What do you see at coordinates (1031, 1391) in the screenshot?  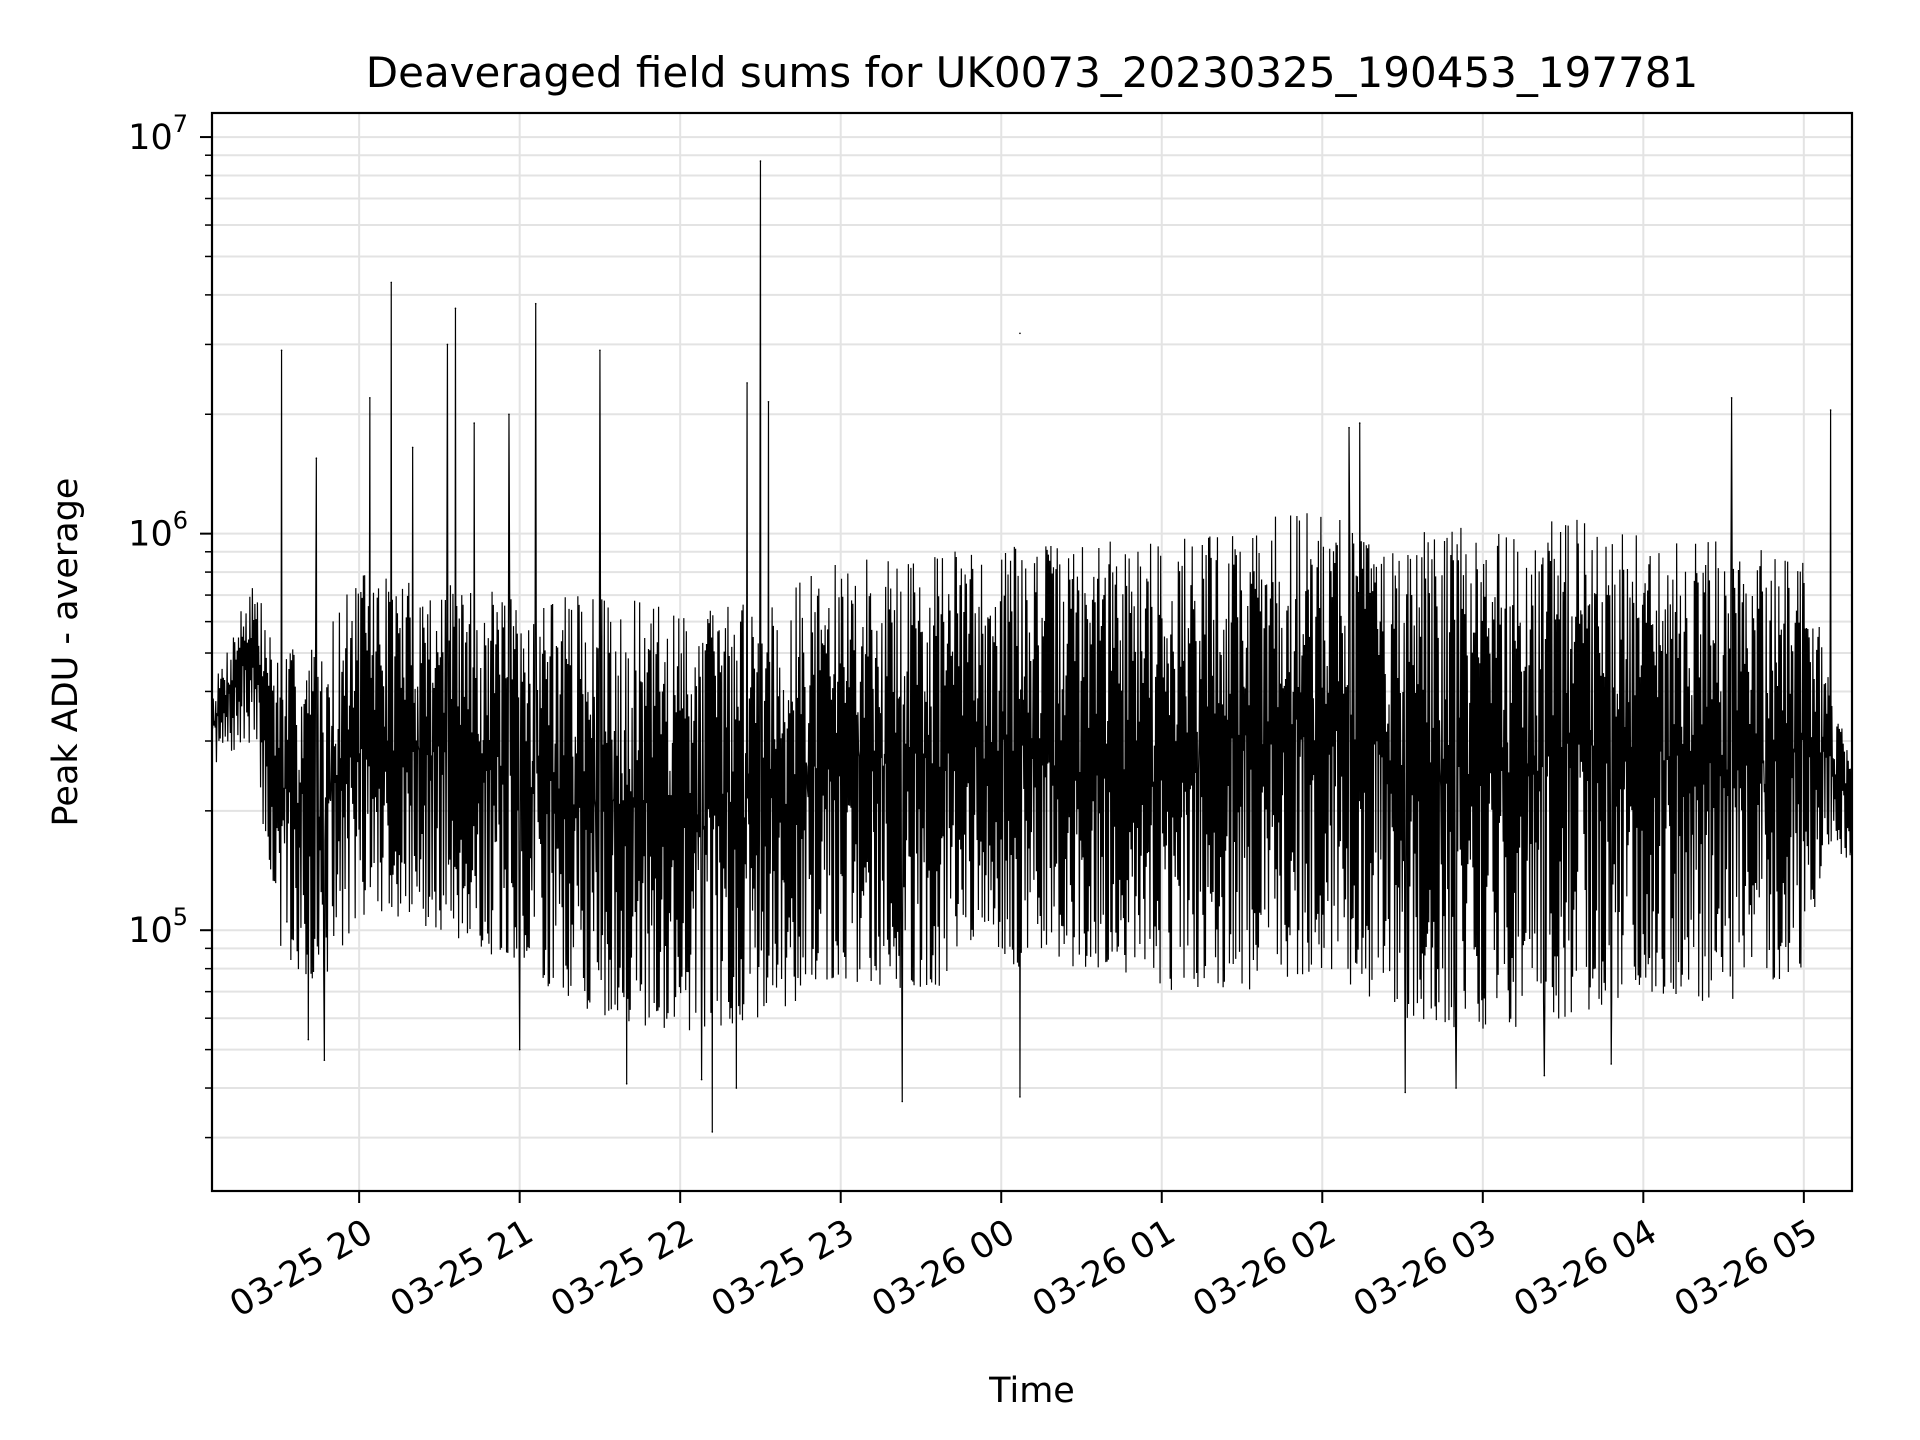 I see `x-axis-label: Time` at bounding box center [1031, 1391].